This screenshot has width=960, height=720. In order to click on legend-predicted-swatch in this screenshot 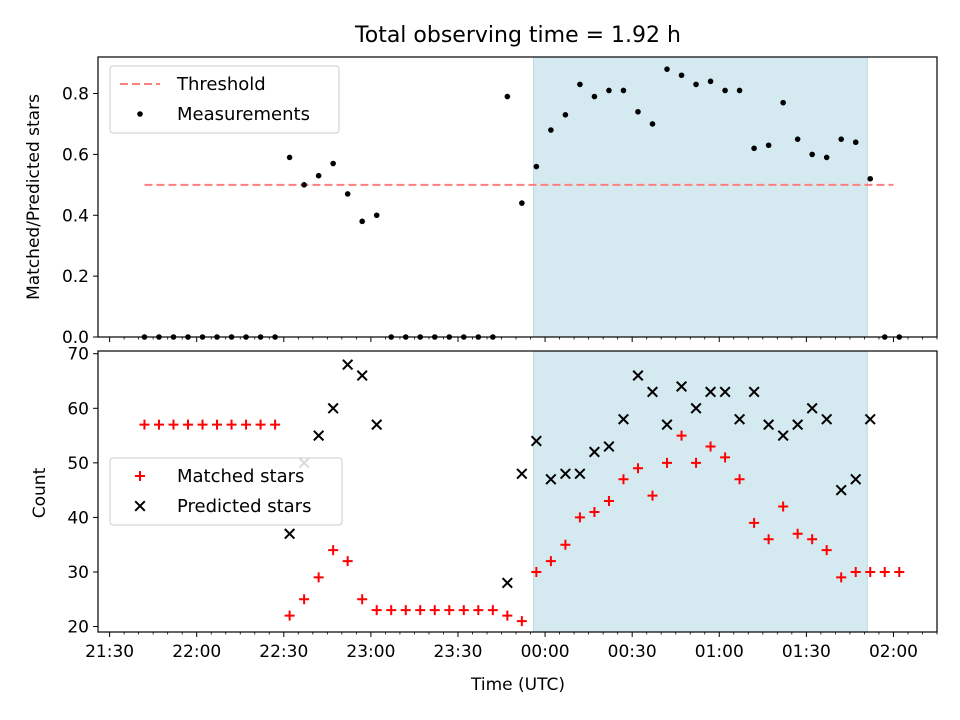, I will do `click(140, 506)`.